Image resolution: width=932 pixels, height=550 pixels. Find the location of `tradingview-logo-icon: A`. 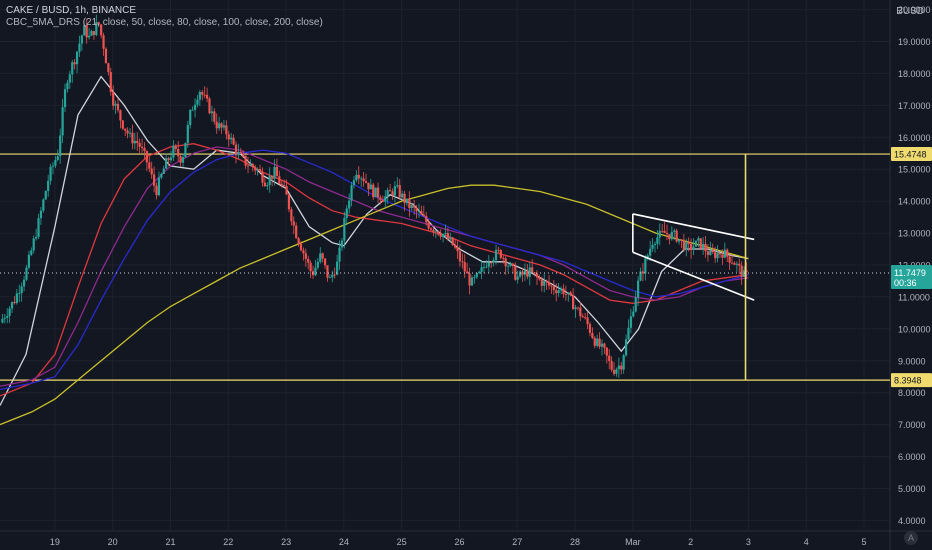

tradingview-logo-icon: A is located at coordinates (911, 538).